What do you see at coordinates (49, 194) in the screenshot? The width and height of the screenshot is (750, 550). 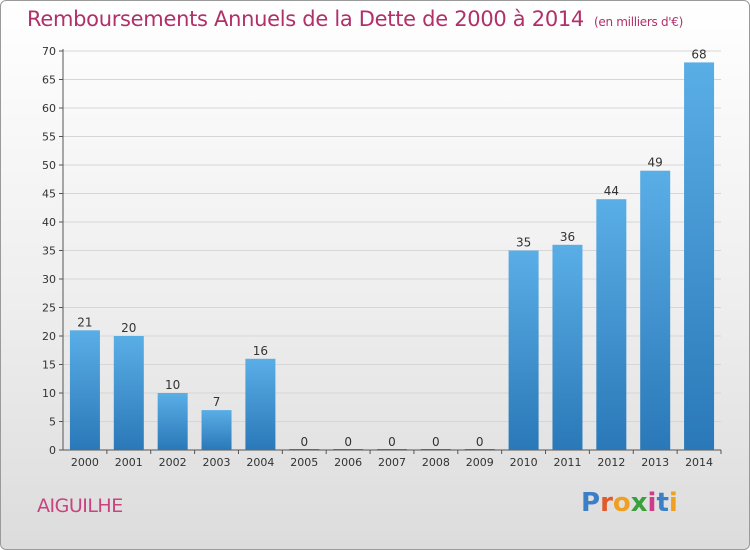 I see `y-tick-label: 45` at bounding box center [49, 194].